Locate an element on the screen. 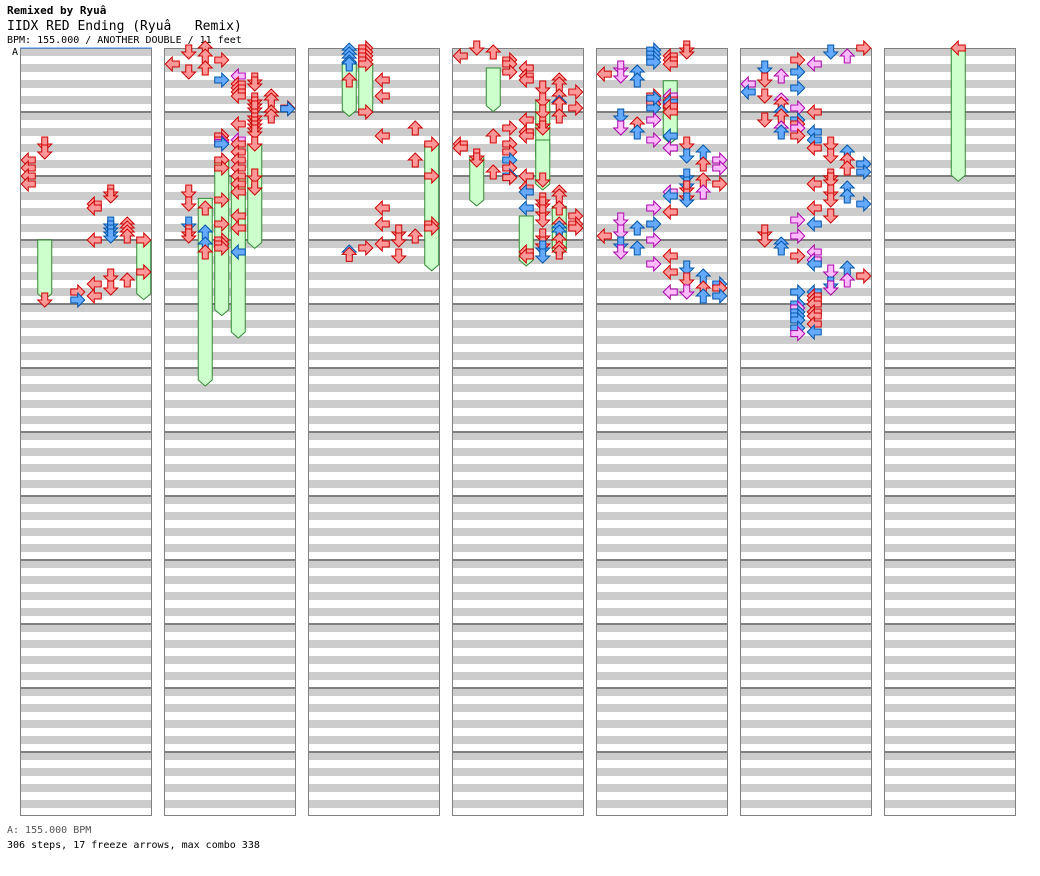  bpm-legend: A: 155.000 BPM is located at coordinates (49, 830).